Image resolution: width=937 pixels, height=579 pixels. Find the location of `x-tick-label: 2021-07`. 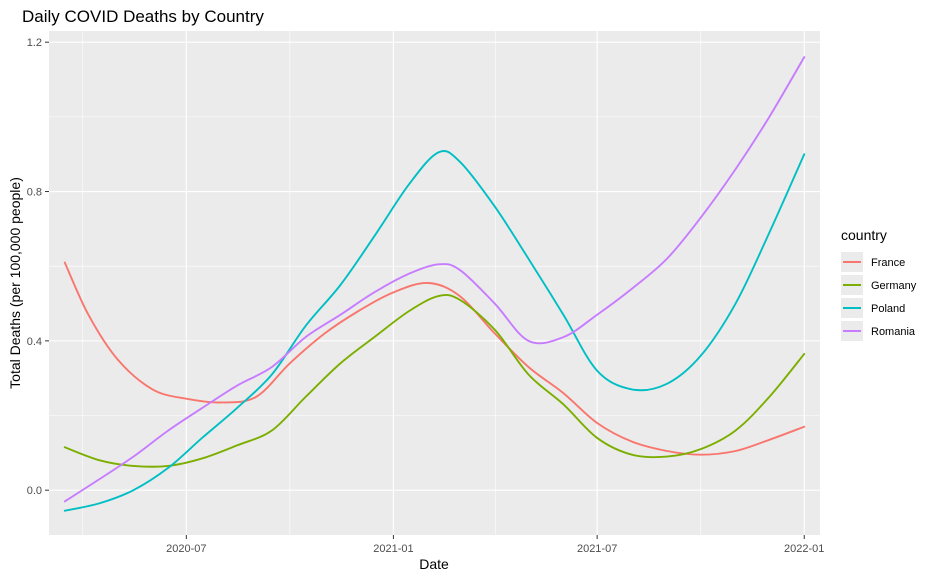

x-tick-label: 2021-07 is located at coordinates (597, 549).